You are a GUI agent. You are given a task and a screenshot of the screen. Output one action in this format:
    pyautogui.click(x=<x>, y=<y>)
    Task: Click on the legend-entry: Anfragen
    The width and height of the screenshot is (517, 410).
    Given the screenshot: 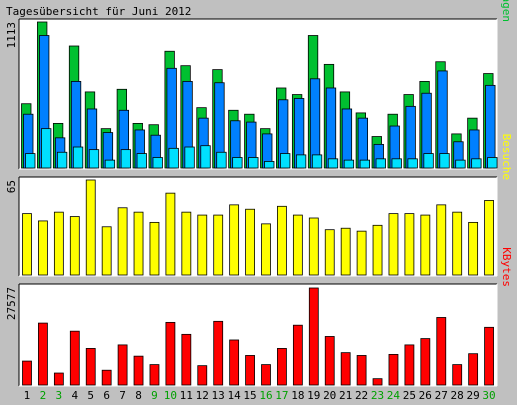 What is the action you would take?
    pyautogui.click(x=506, y=11)
    